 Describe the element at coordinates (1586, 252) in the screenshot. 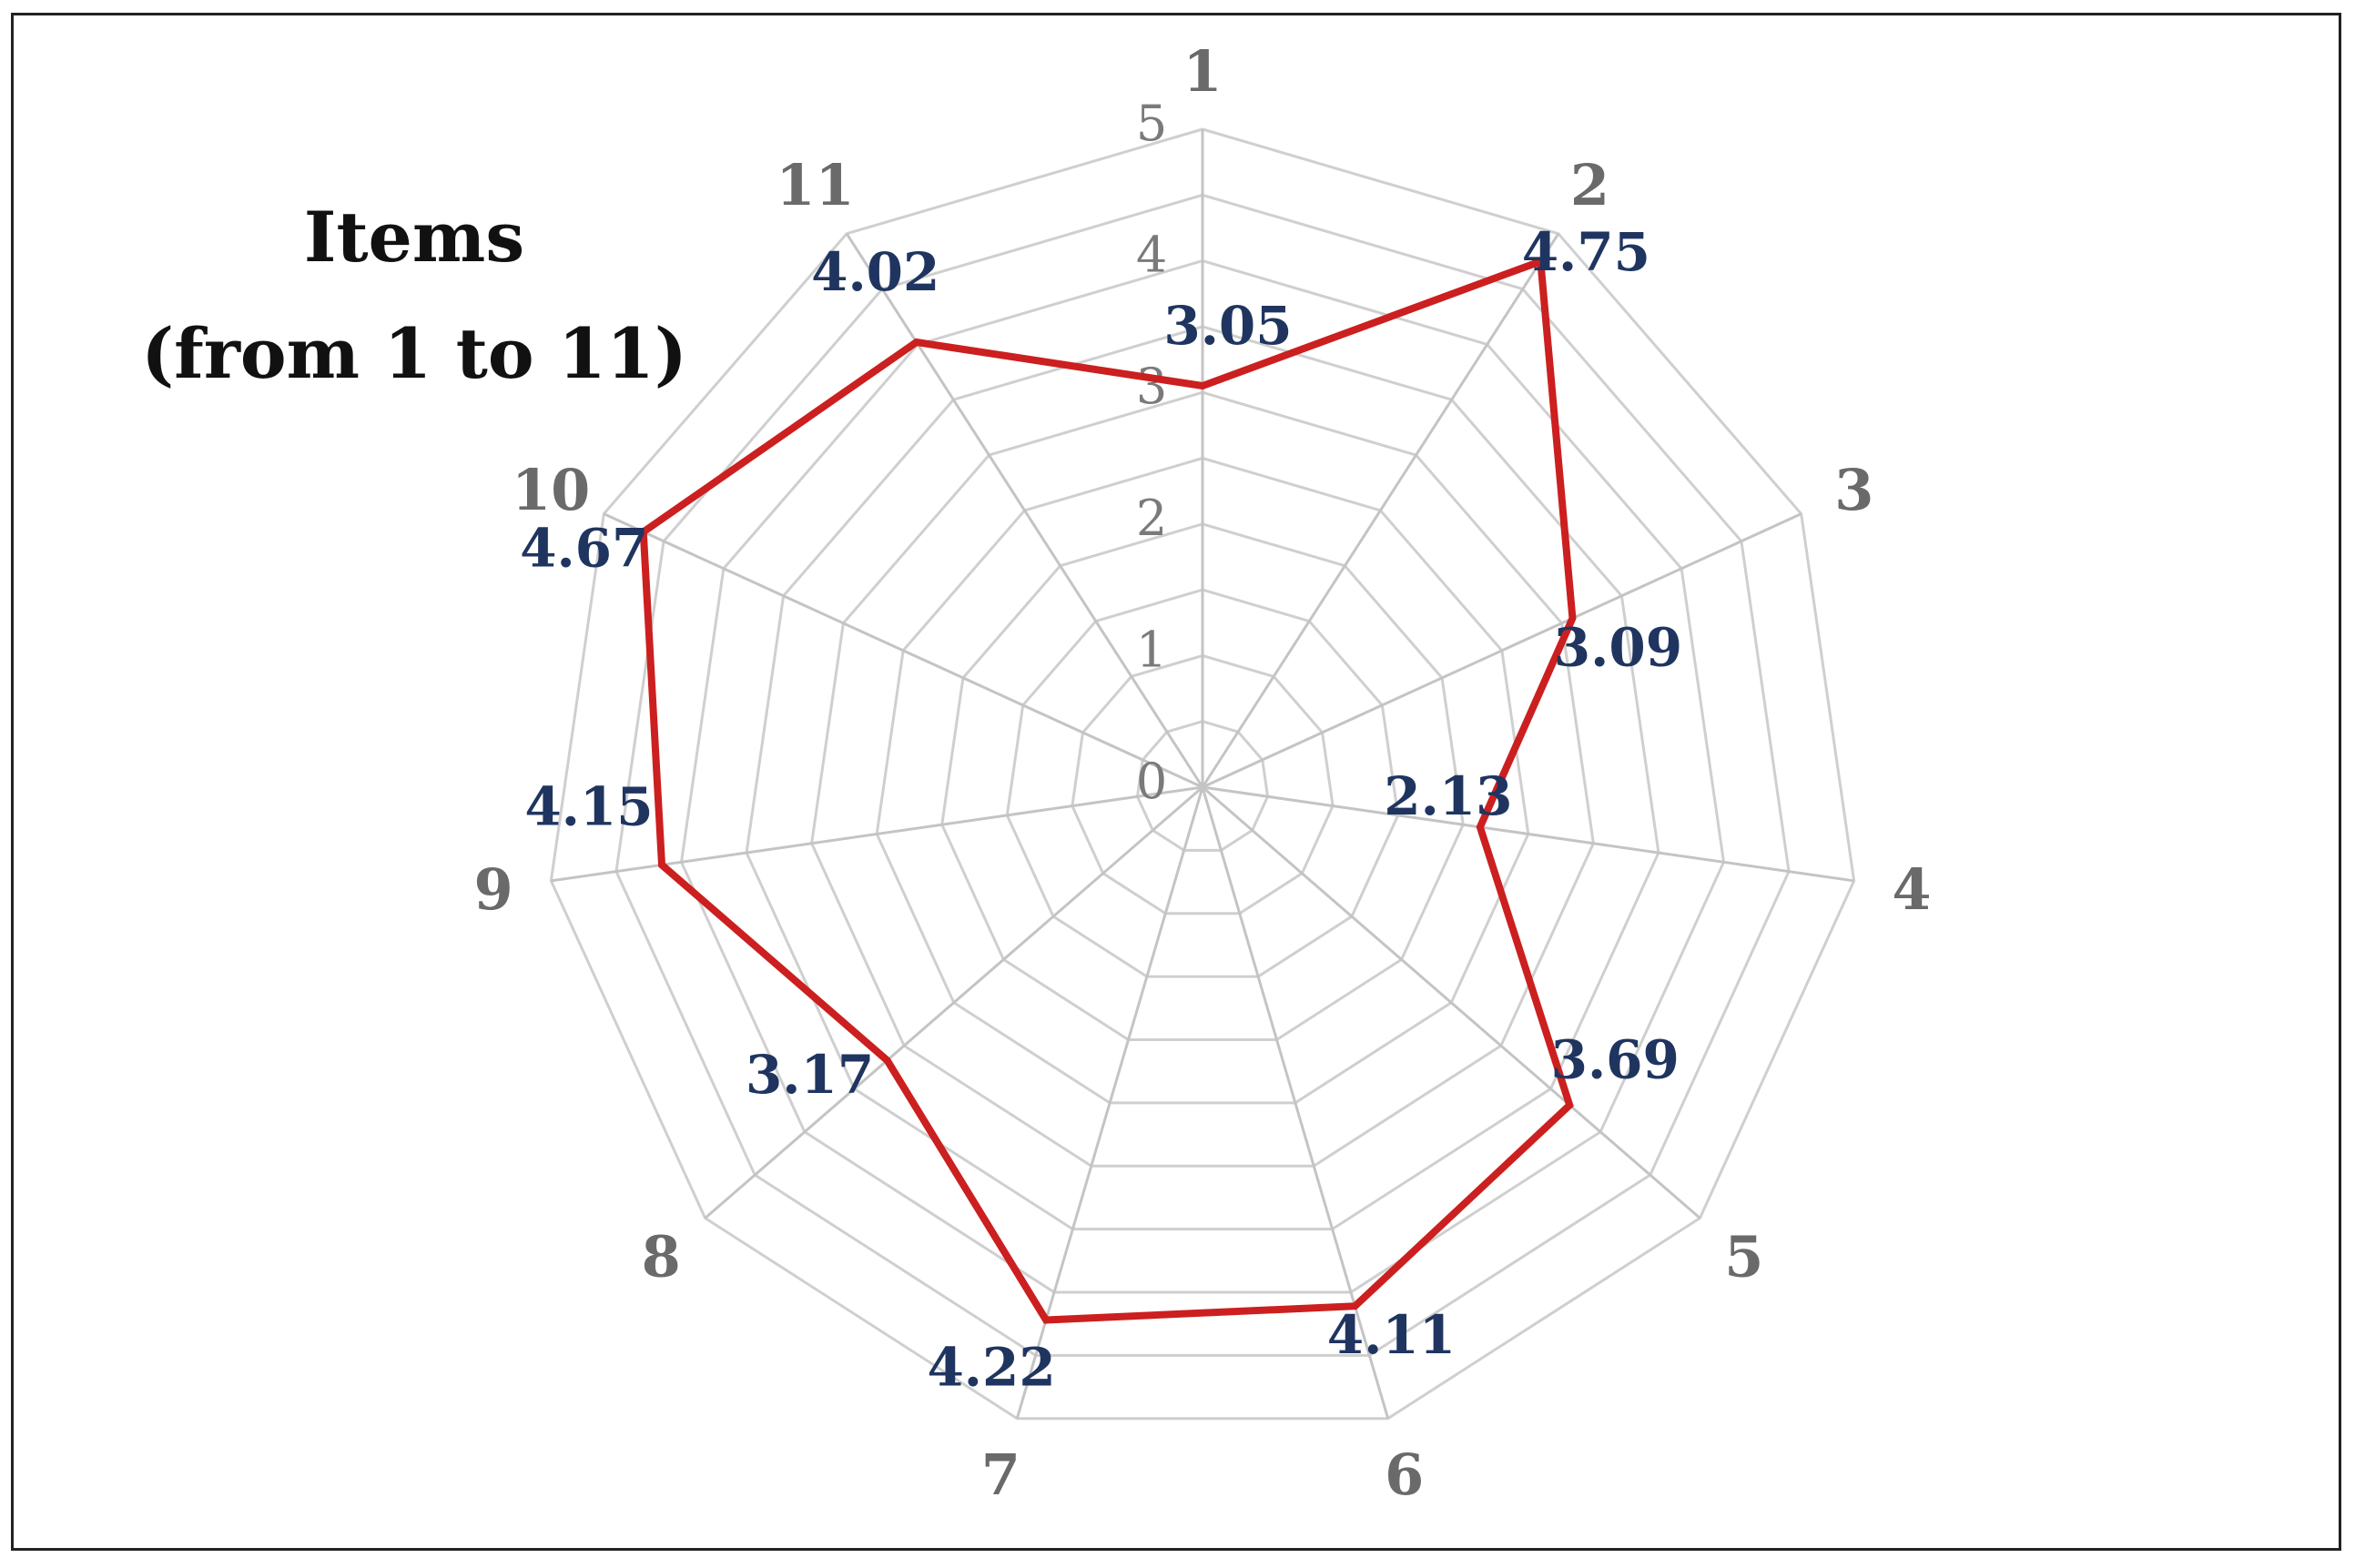

I see `data-label-2: 4.75` at that location.